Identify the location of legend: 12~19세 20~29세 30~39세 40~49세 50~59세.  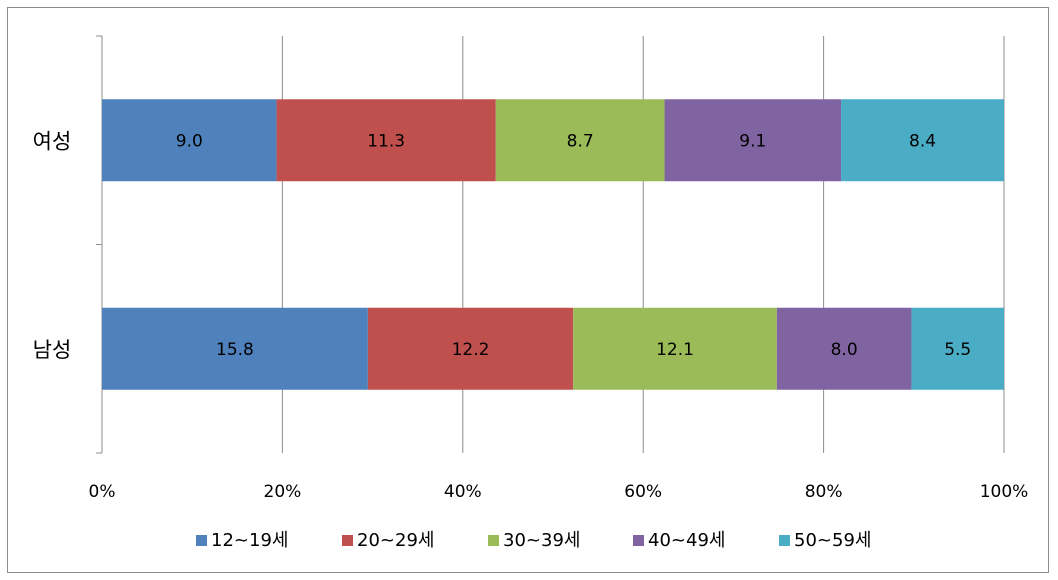
(533, 540).